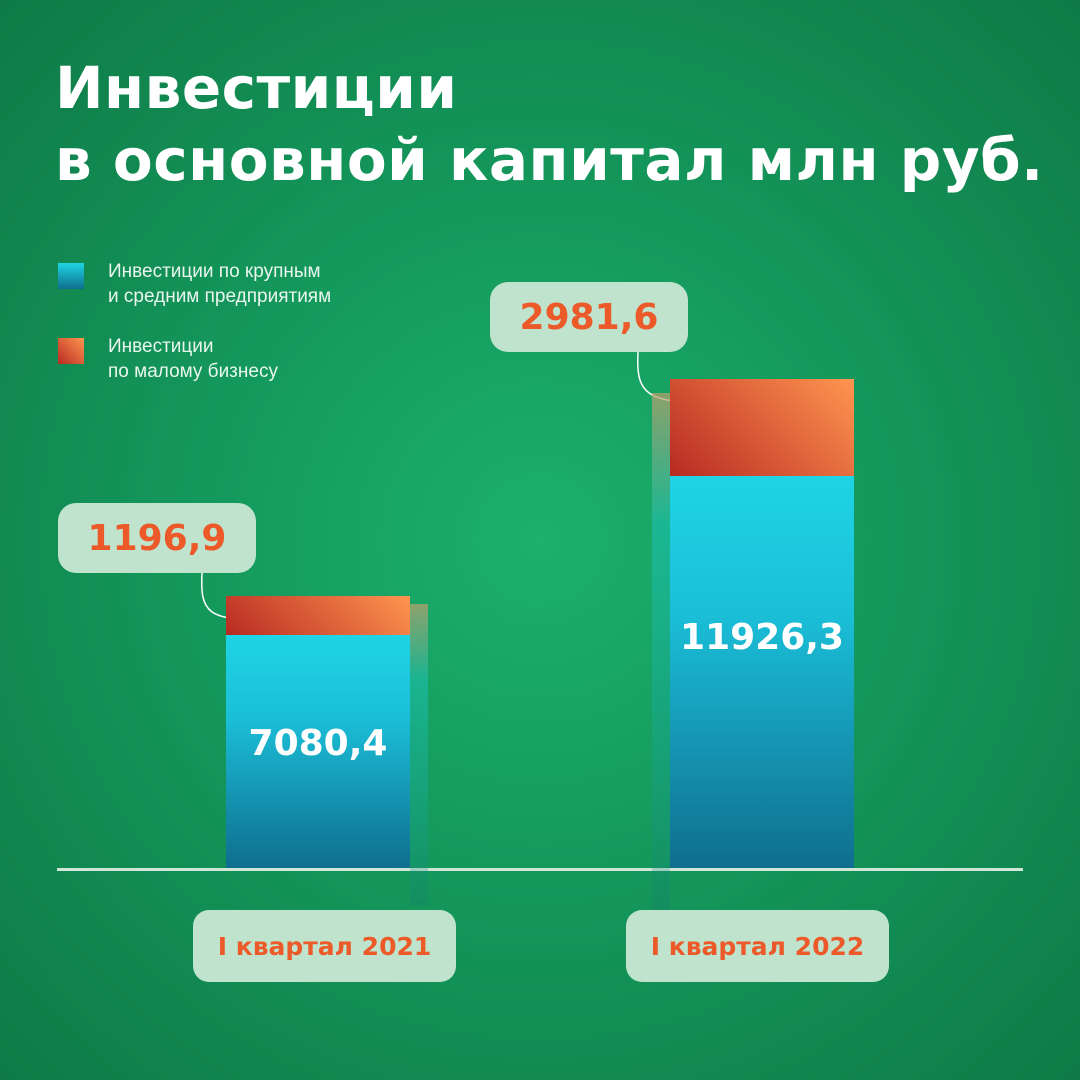  I want to click on value-callout-small-2: 2981,6, so click(589, 317).